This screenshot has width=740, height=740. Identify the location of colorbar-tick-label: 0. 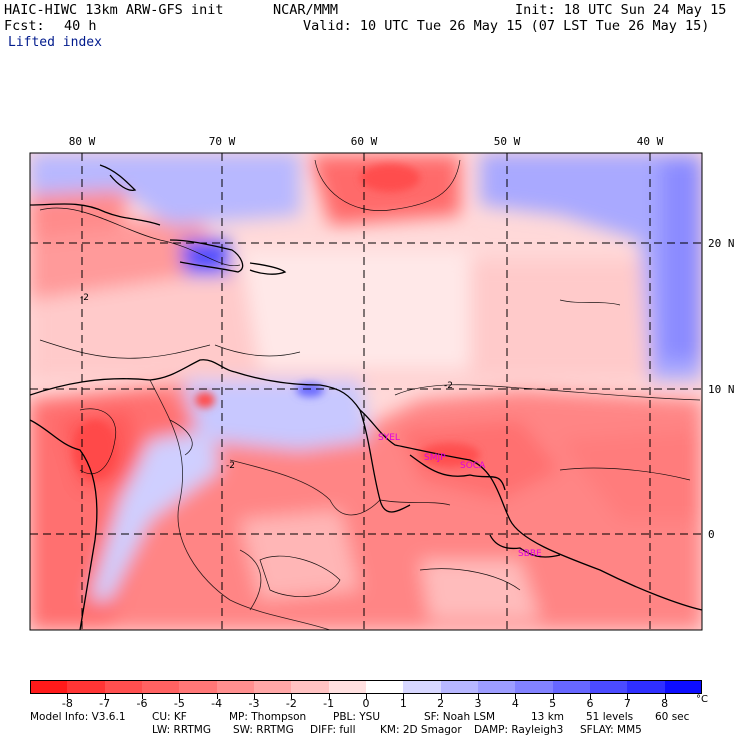
(366, 703).